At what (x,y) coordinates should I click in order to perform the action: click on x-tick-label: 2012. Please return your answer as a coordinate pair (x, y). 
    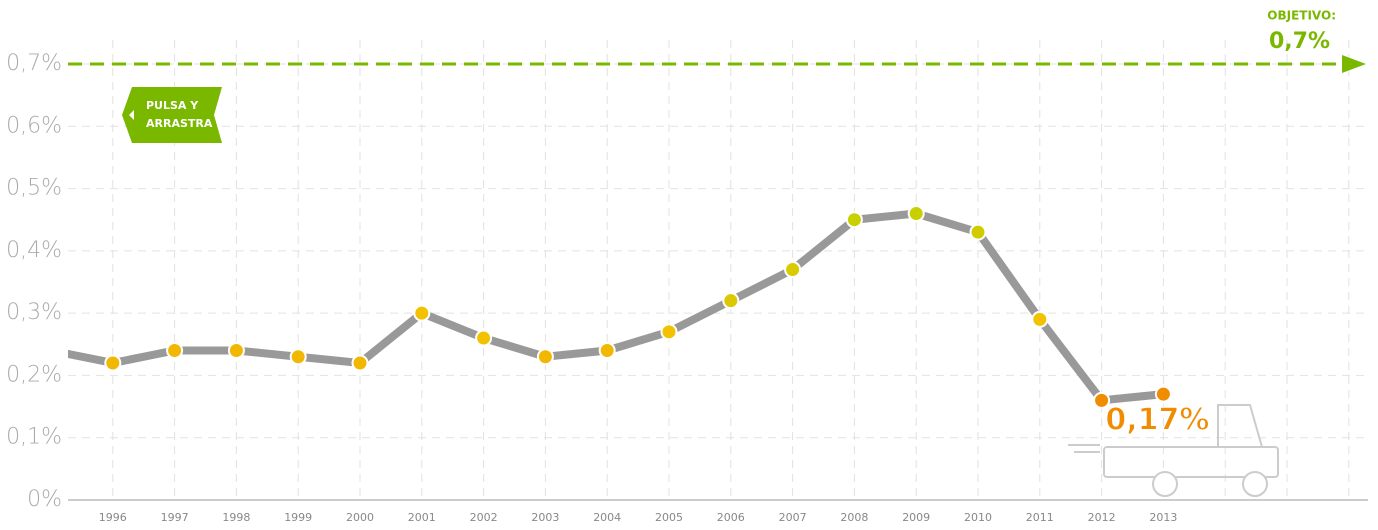
    Looking at the image, I should click on (1102, 517).